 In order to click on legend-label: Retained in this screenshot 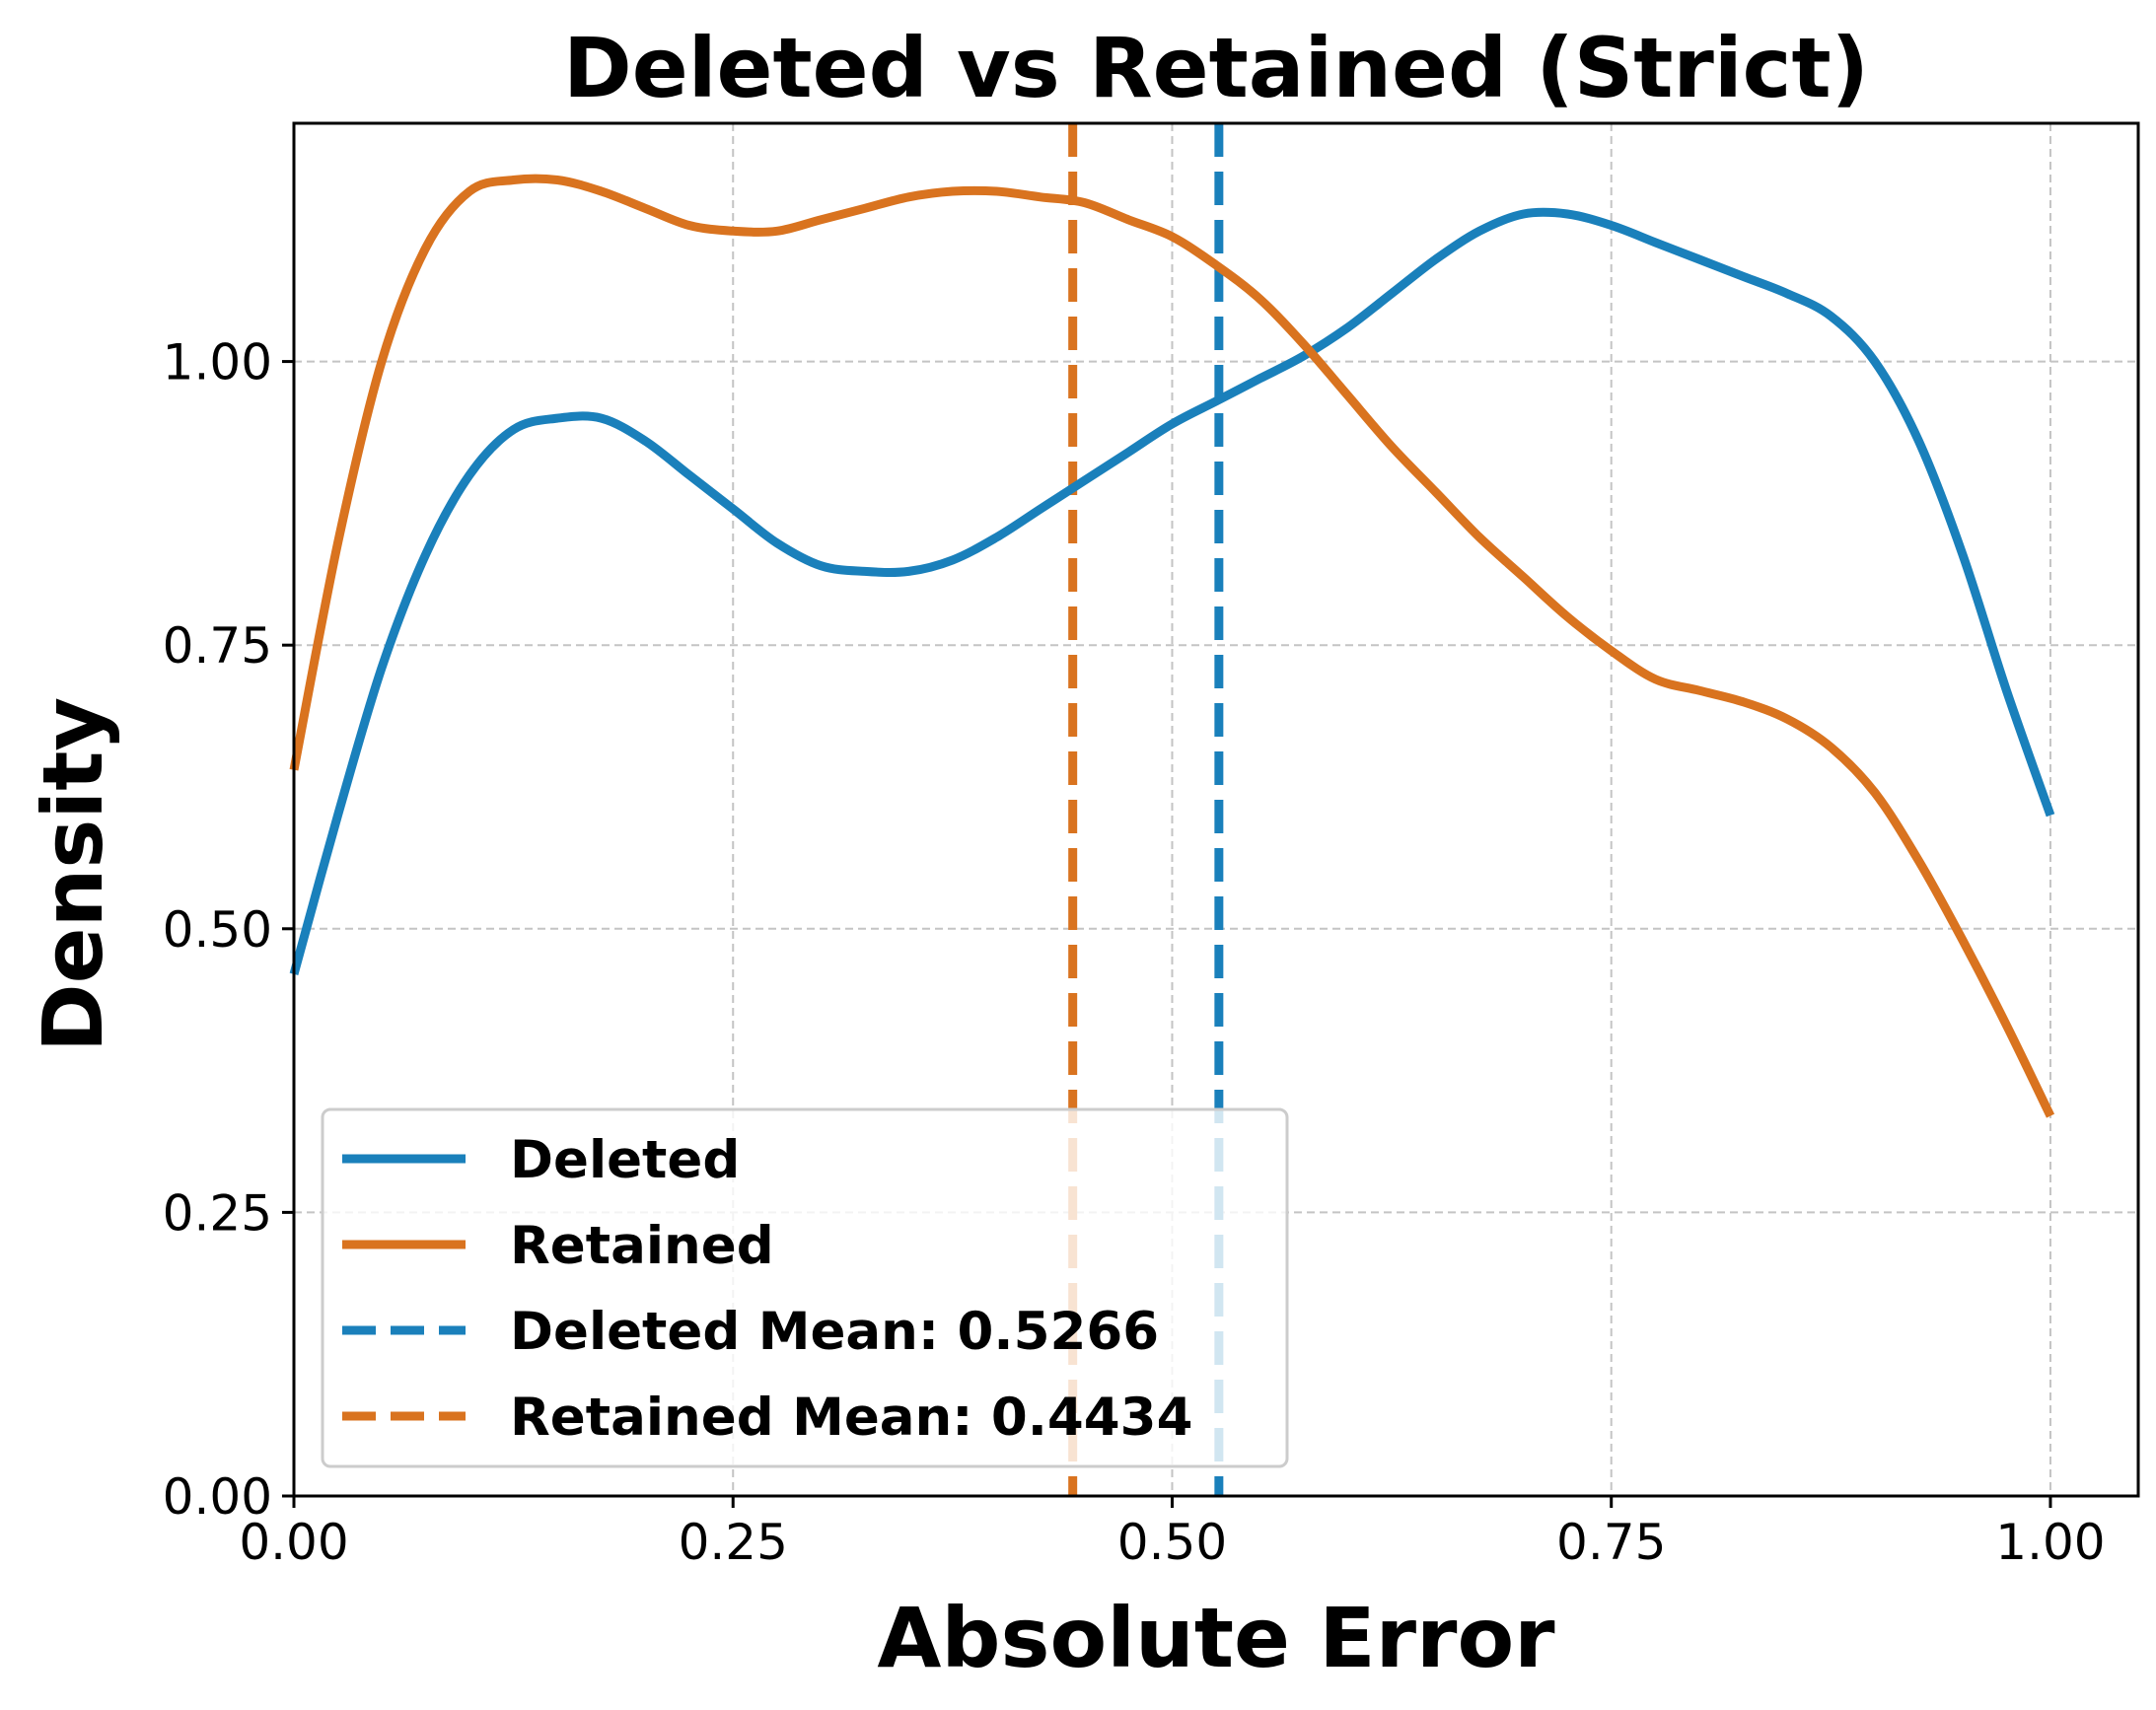, I will do `click(642, 1246)`.